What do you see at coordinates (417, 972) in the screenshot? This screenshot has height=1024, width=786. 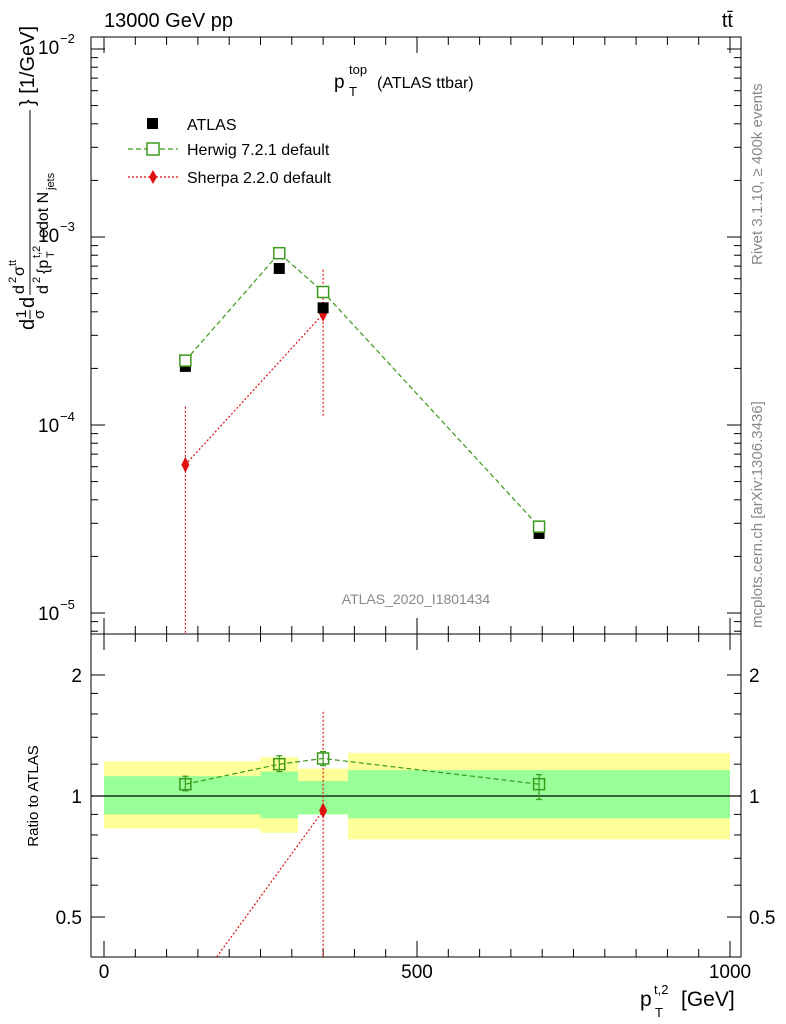 I see `xtick-500: 500` at bounding box center [417, 972].